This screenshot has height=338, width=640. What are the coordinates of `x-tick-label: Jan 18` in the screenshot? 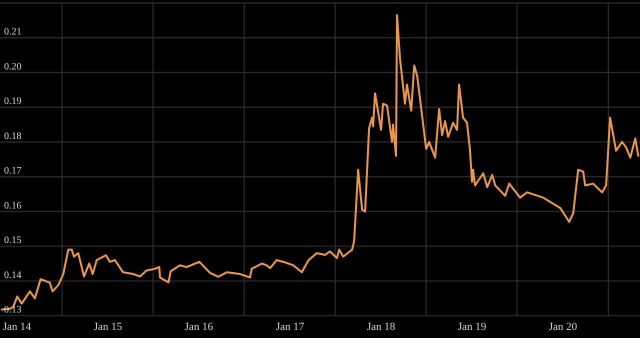 It's located at (381, 327).